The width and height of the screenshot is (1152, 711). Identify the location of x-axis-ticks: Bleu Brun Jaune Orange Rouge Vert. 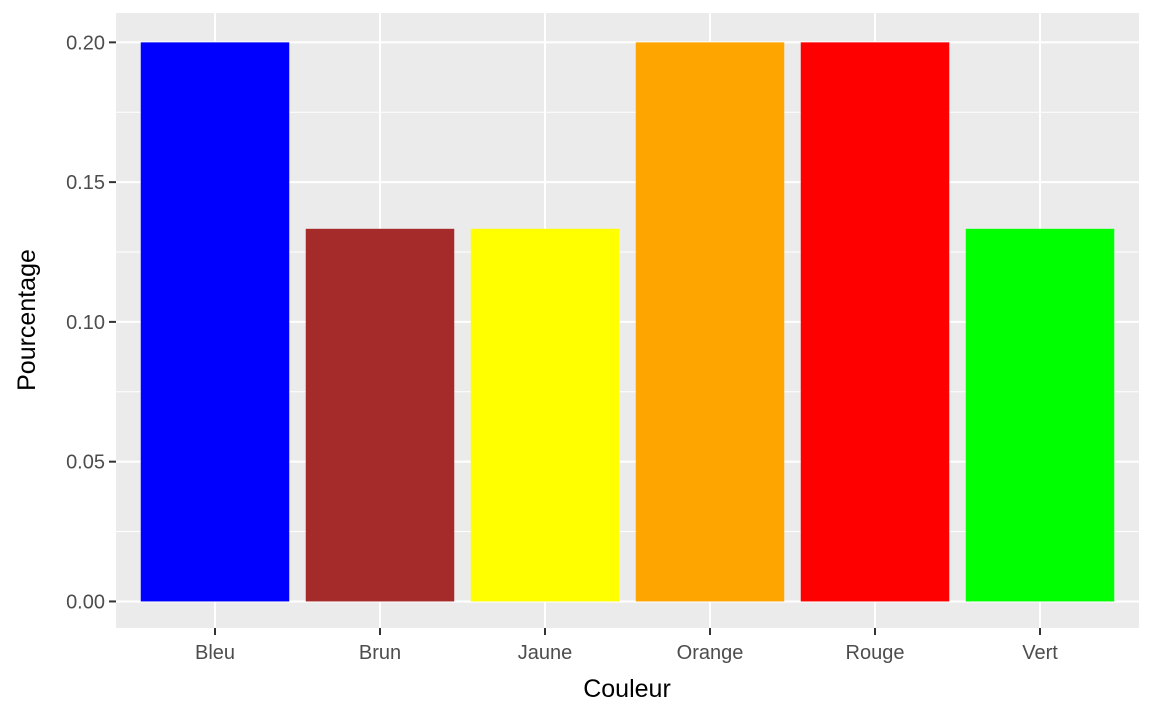
(626, 646).